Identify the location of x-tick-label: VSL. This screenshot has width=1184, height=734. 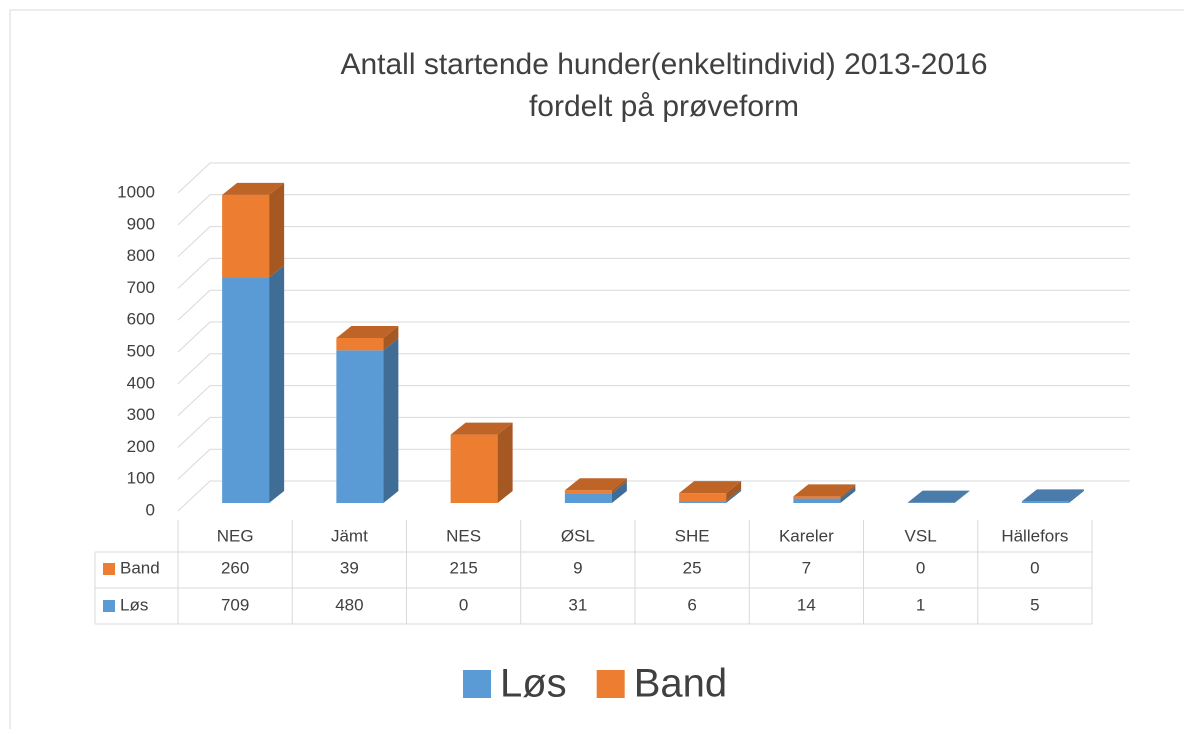
(921, 535).